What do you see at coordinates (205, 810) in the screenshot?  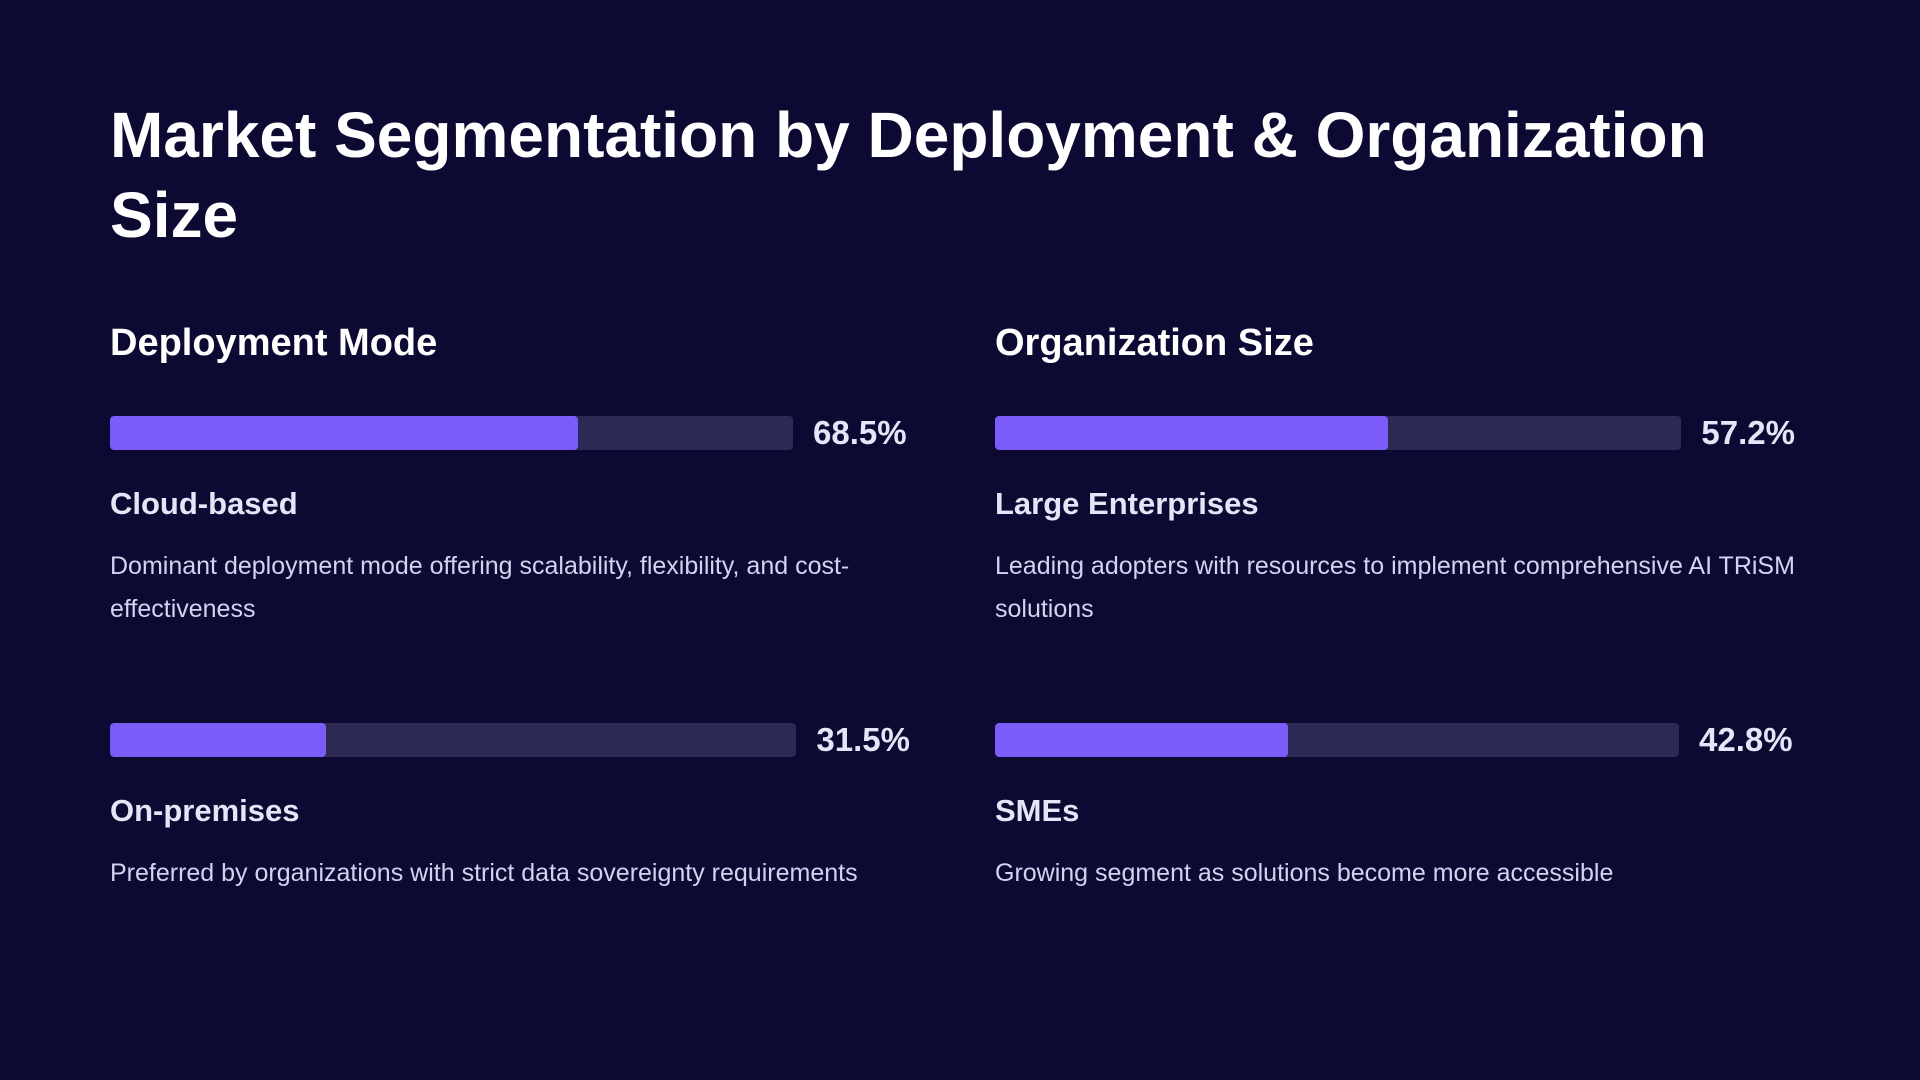 I see `segment-name: On-premises` at bounding box center [205, 810].